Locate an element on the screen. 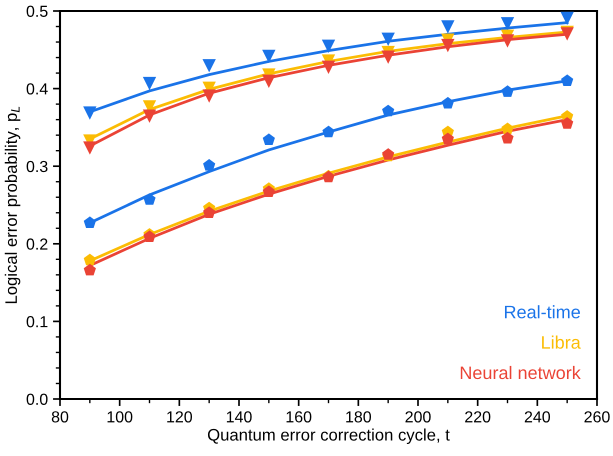 This screenshot has width=613, height=456. y-tick-label: 0.2 is located at coordinates (37, 244).